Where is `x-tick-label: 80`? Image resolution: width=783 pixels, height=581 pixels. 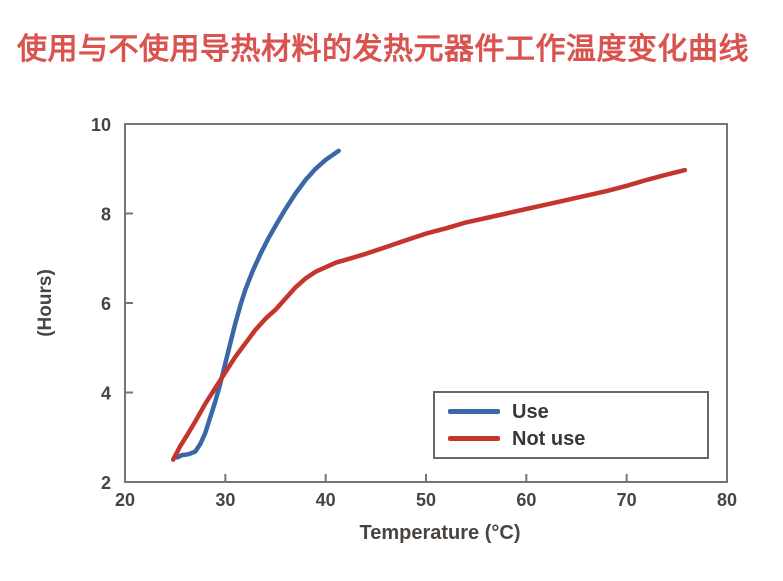 x-tick-label: 80 is located at coordinates (727, 500).